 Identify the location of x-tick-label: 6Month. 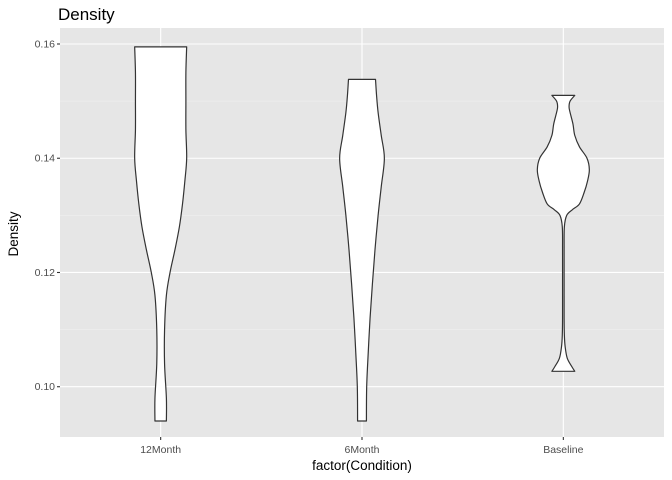
(361, 450).